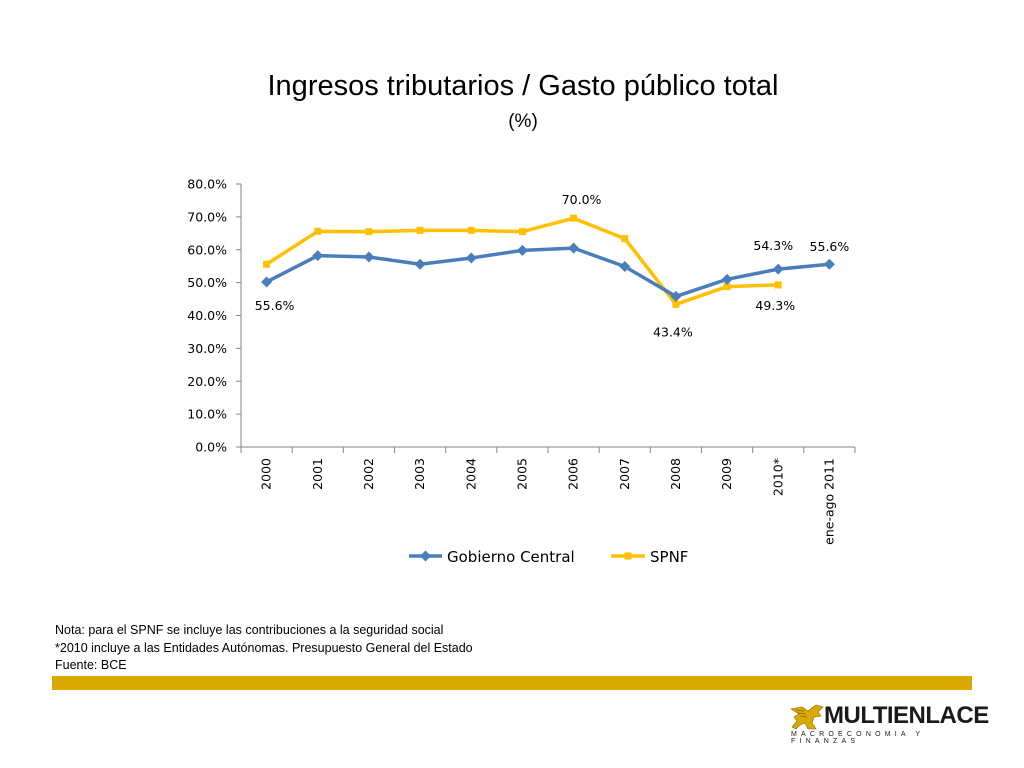  I want to click on y-tick-label: 30.0%, so click(207, 348).